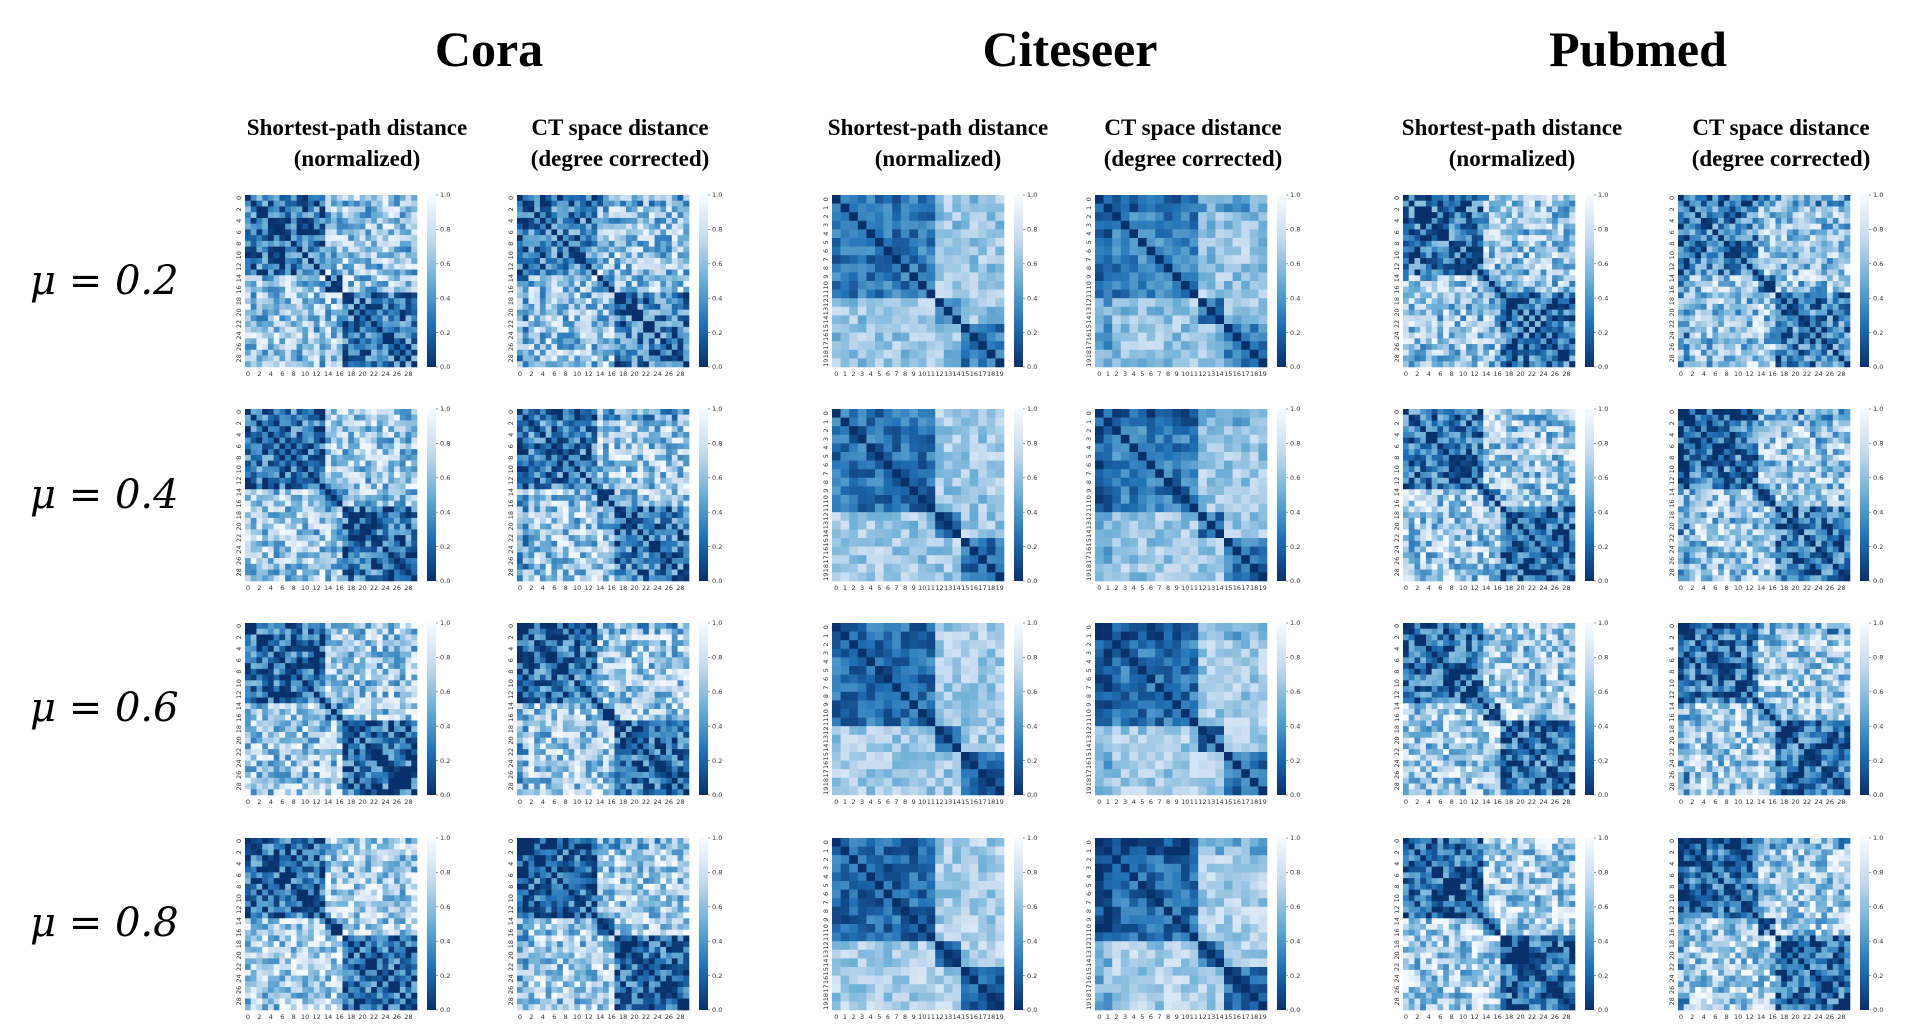 Image resolution: width=1911 pixels, height=1029 pixels. Describe the element at coordinates (1134, 374) in the screenshot. I see `x-tick-label: 4` at that location.